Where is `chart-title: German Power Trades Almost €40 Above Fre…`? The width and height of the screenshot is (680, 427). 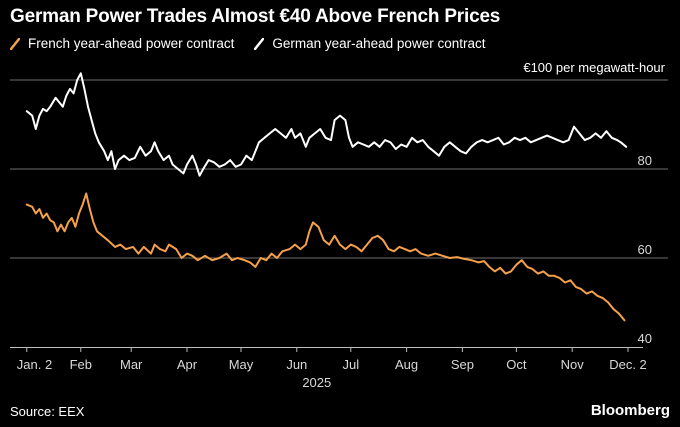 chart-title: German Power Trades Almost €40 Above Fre… is located at coordinates (255, 16).